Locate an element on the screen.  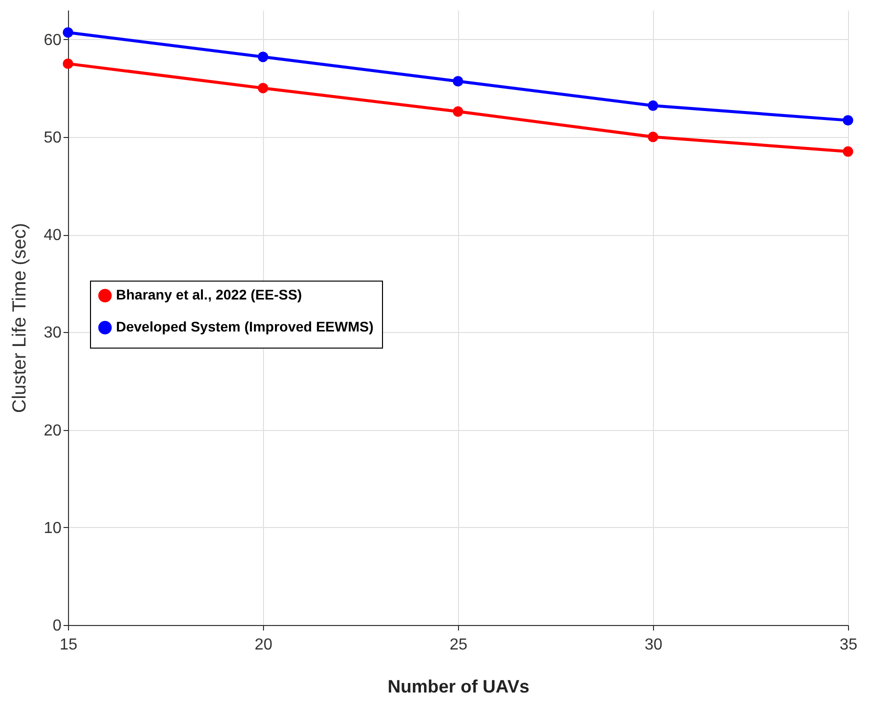
y-tick-label: 0 is located at coordinates (57, 626).